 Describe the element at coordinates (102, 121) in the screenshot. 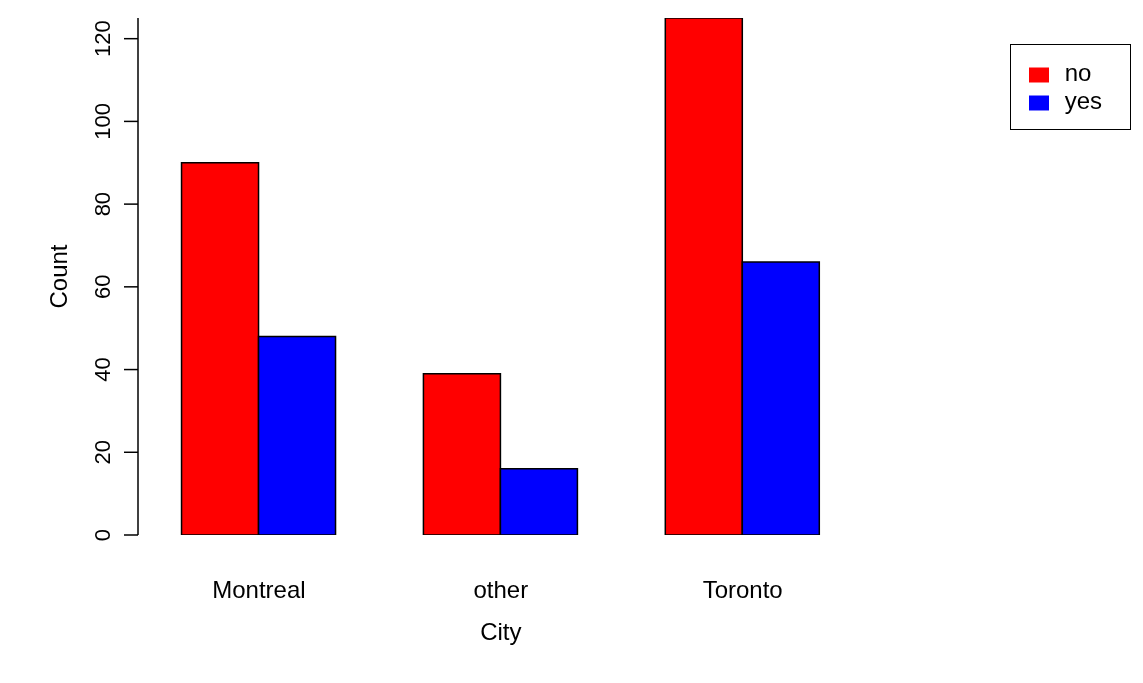

I see `y-tick-label: 100` at that location.